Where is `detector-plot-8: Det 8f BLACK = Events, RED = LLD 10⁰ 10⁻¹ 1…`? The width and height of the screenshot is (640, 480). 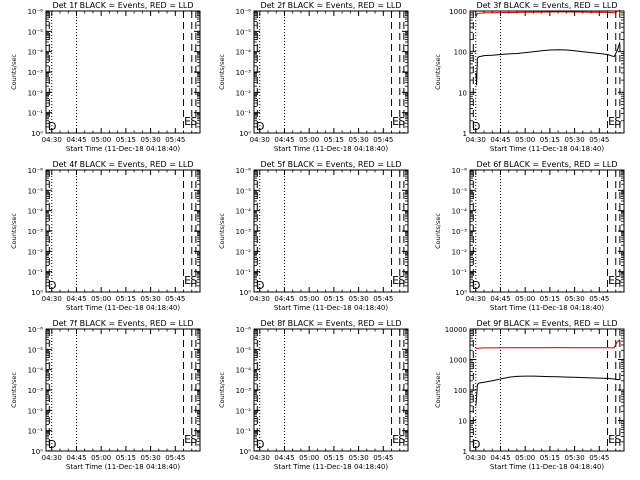
detector-plot-8: Det 8f BLACK = Events, RED = LLD 10⁰ 10⁻¹ 1… is located at coordinates (313, 395).